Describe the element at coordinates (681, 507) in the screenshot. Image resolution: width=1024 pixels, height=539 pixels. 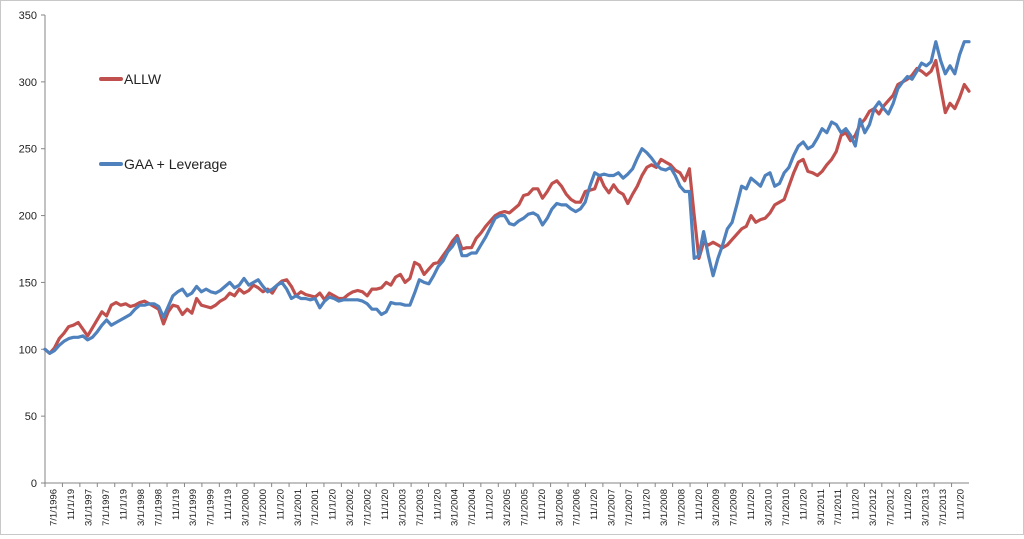
I see `x-tick-label: 7/1/2008` at that location.